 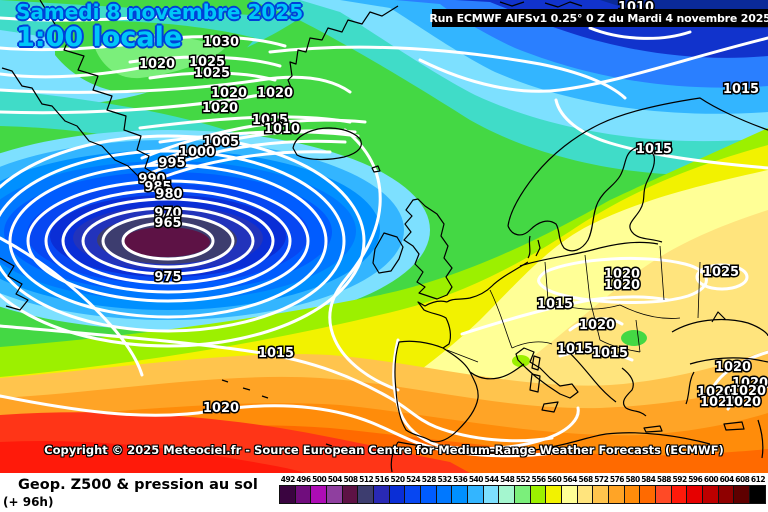 What do you see at coordinates (742, 489) in the screenshot?
I see `legend-item: 608` at bounding box center [742, 489].